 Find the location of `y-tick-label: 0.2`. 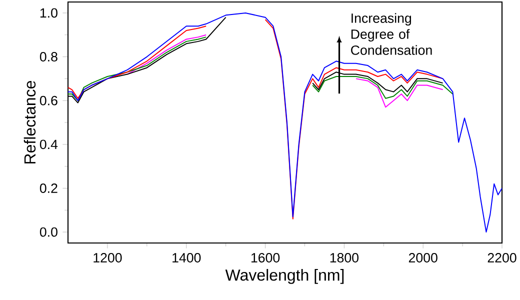

y-tick-label: 0.2 is located at coordinates (49, 188).